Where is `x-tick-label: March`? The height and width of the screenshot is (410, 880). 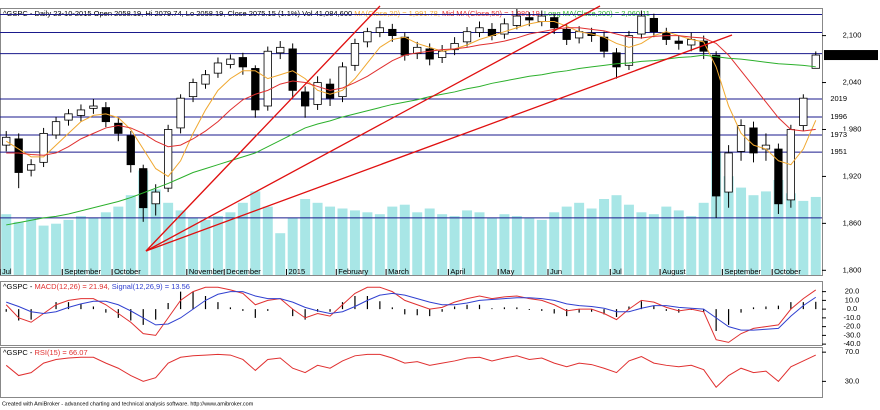
x-tick-label: March is located at coordinates (398, 271).